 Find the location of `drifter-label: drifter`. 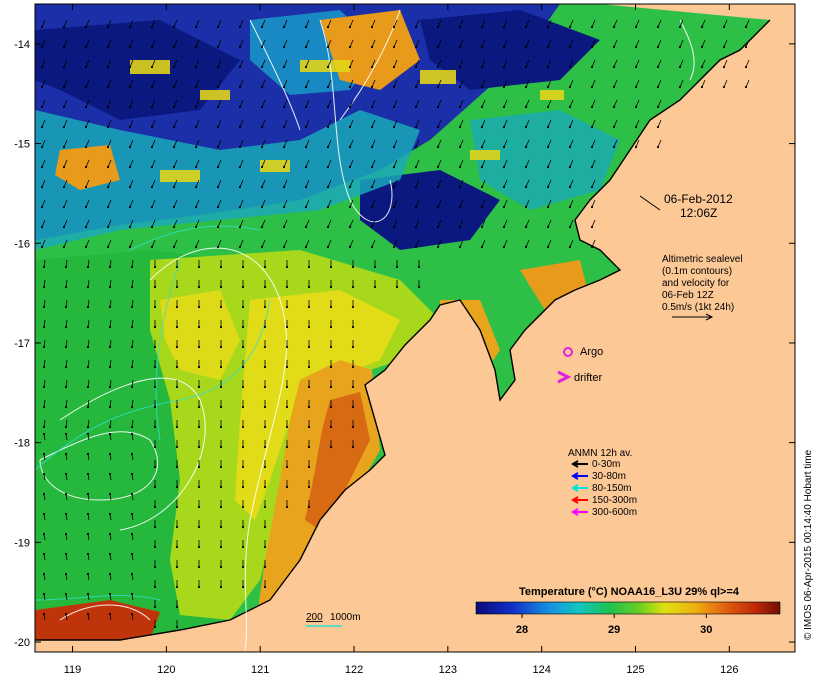

drifter-label: drifter is located at coordinates (588, 378).